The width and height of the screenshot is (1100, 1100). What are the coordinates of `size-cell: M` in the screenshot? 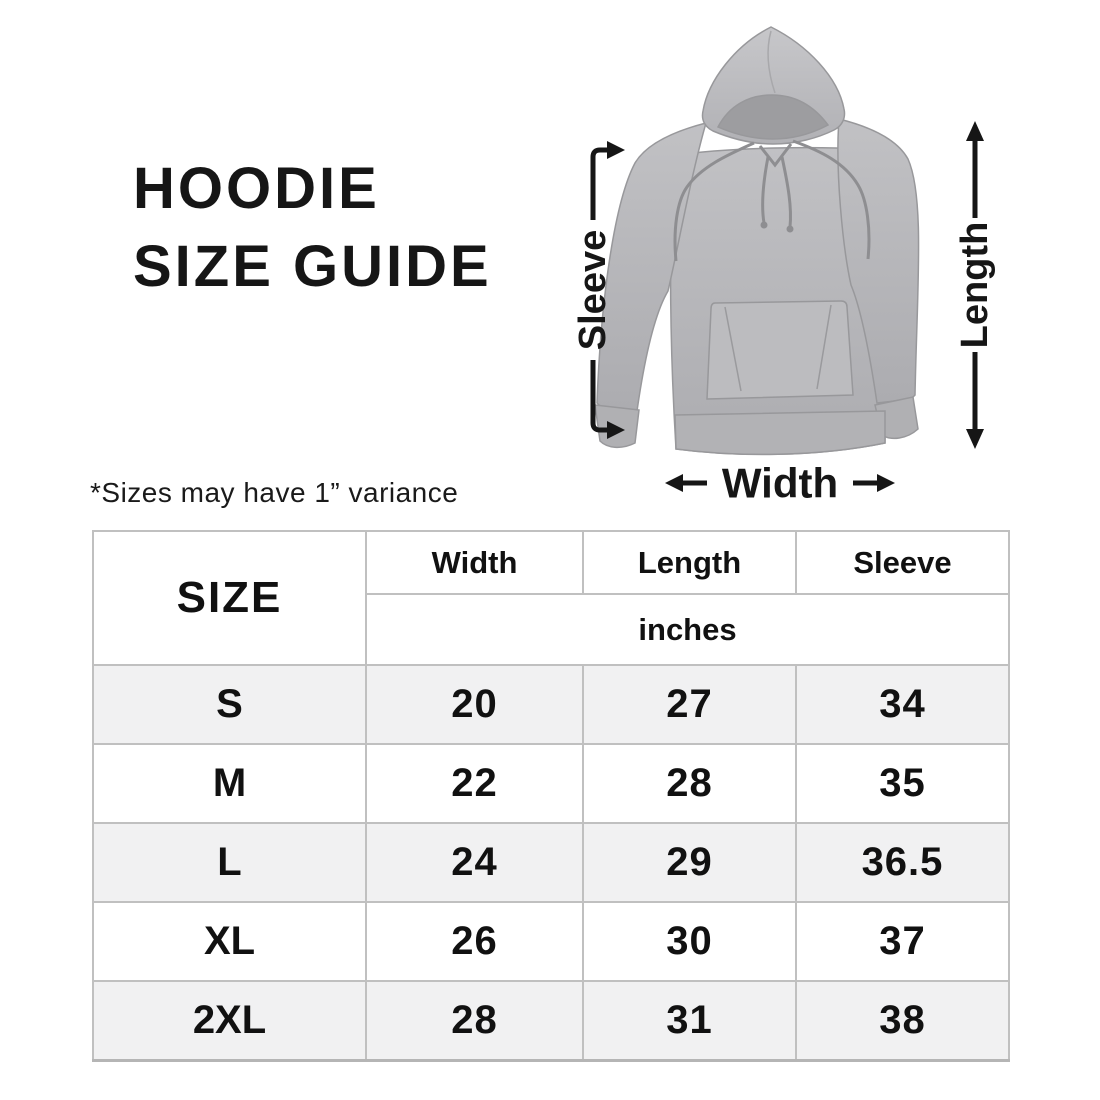 It's located at (229, 783).